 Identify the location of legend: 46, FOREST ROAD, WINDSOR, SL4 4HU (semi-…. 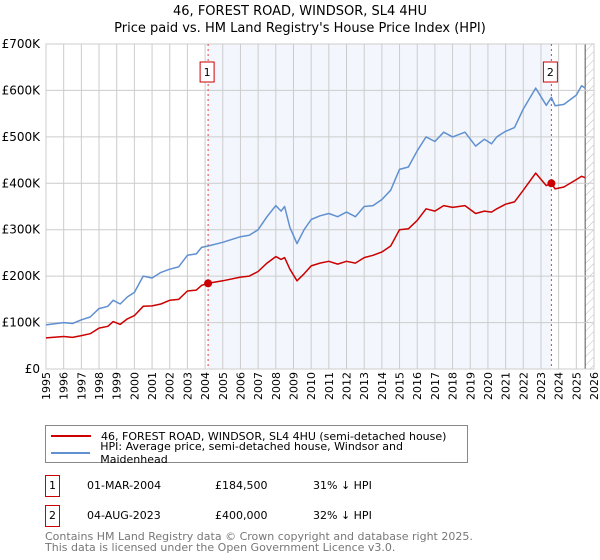
(256, 445).